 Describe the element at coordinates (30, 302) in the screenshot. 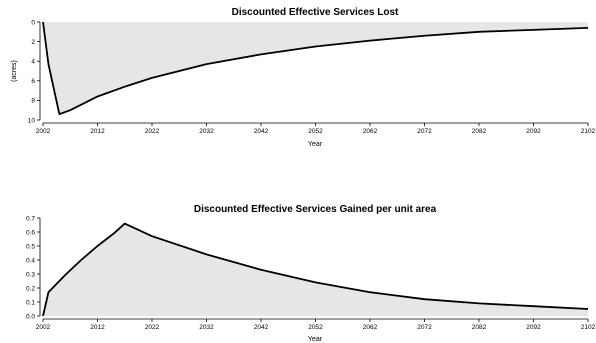

I see `y-tick-label: 0.1` at that location.